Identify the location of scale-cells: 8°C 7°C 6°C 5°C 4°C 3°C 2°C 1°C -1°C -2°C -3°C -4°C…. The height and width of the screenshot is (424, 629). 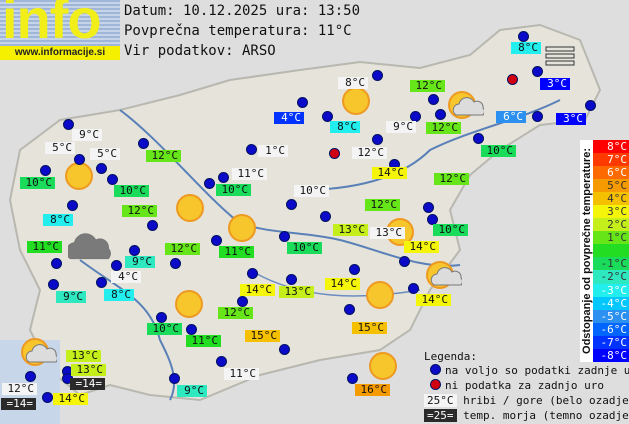
(611, 251).